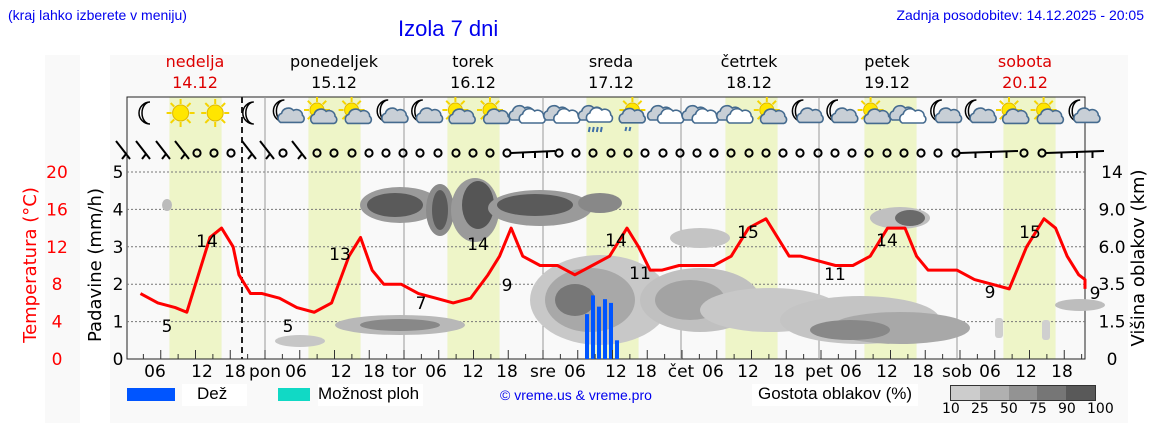 This screenshot has height=443, width=1152. Describe the element at coordinates (404, 372) in the screenshot. I see `svg-text: tor` at that location.